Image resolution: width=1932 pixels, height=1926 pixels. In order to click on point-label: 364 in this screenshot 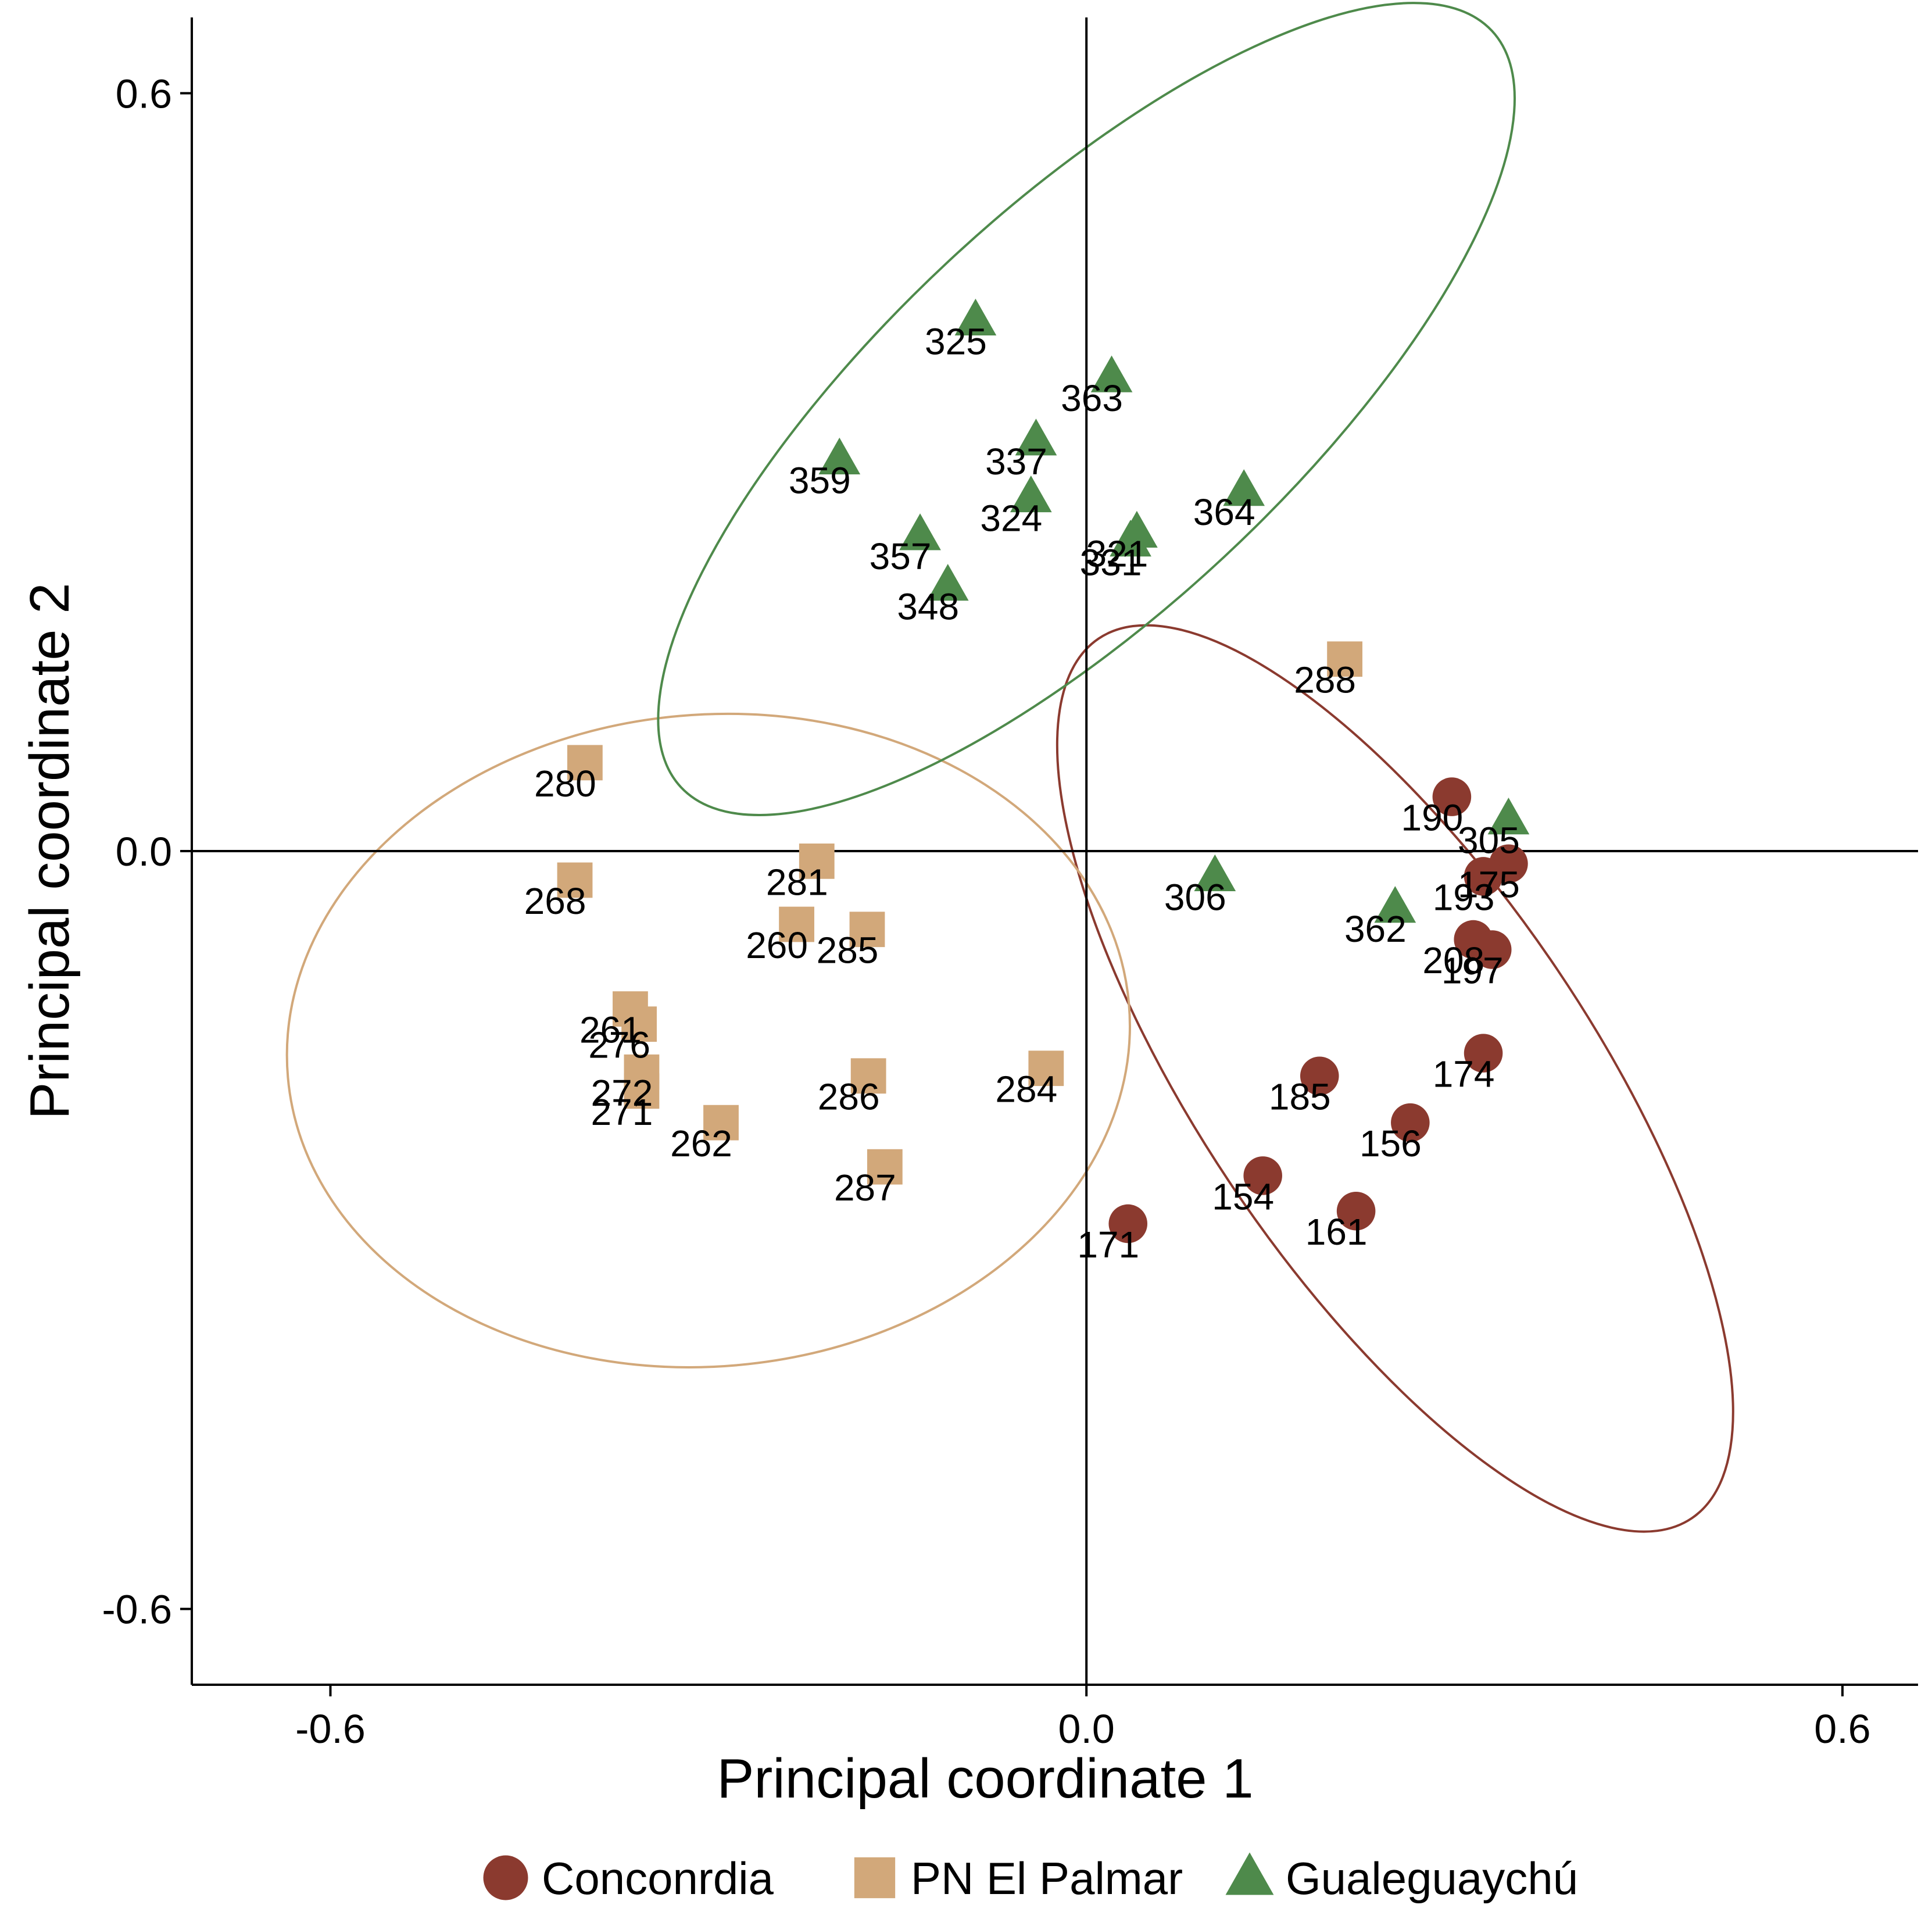, I will do `click(1224, 512)`.